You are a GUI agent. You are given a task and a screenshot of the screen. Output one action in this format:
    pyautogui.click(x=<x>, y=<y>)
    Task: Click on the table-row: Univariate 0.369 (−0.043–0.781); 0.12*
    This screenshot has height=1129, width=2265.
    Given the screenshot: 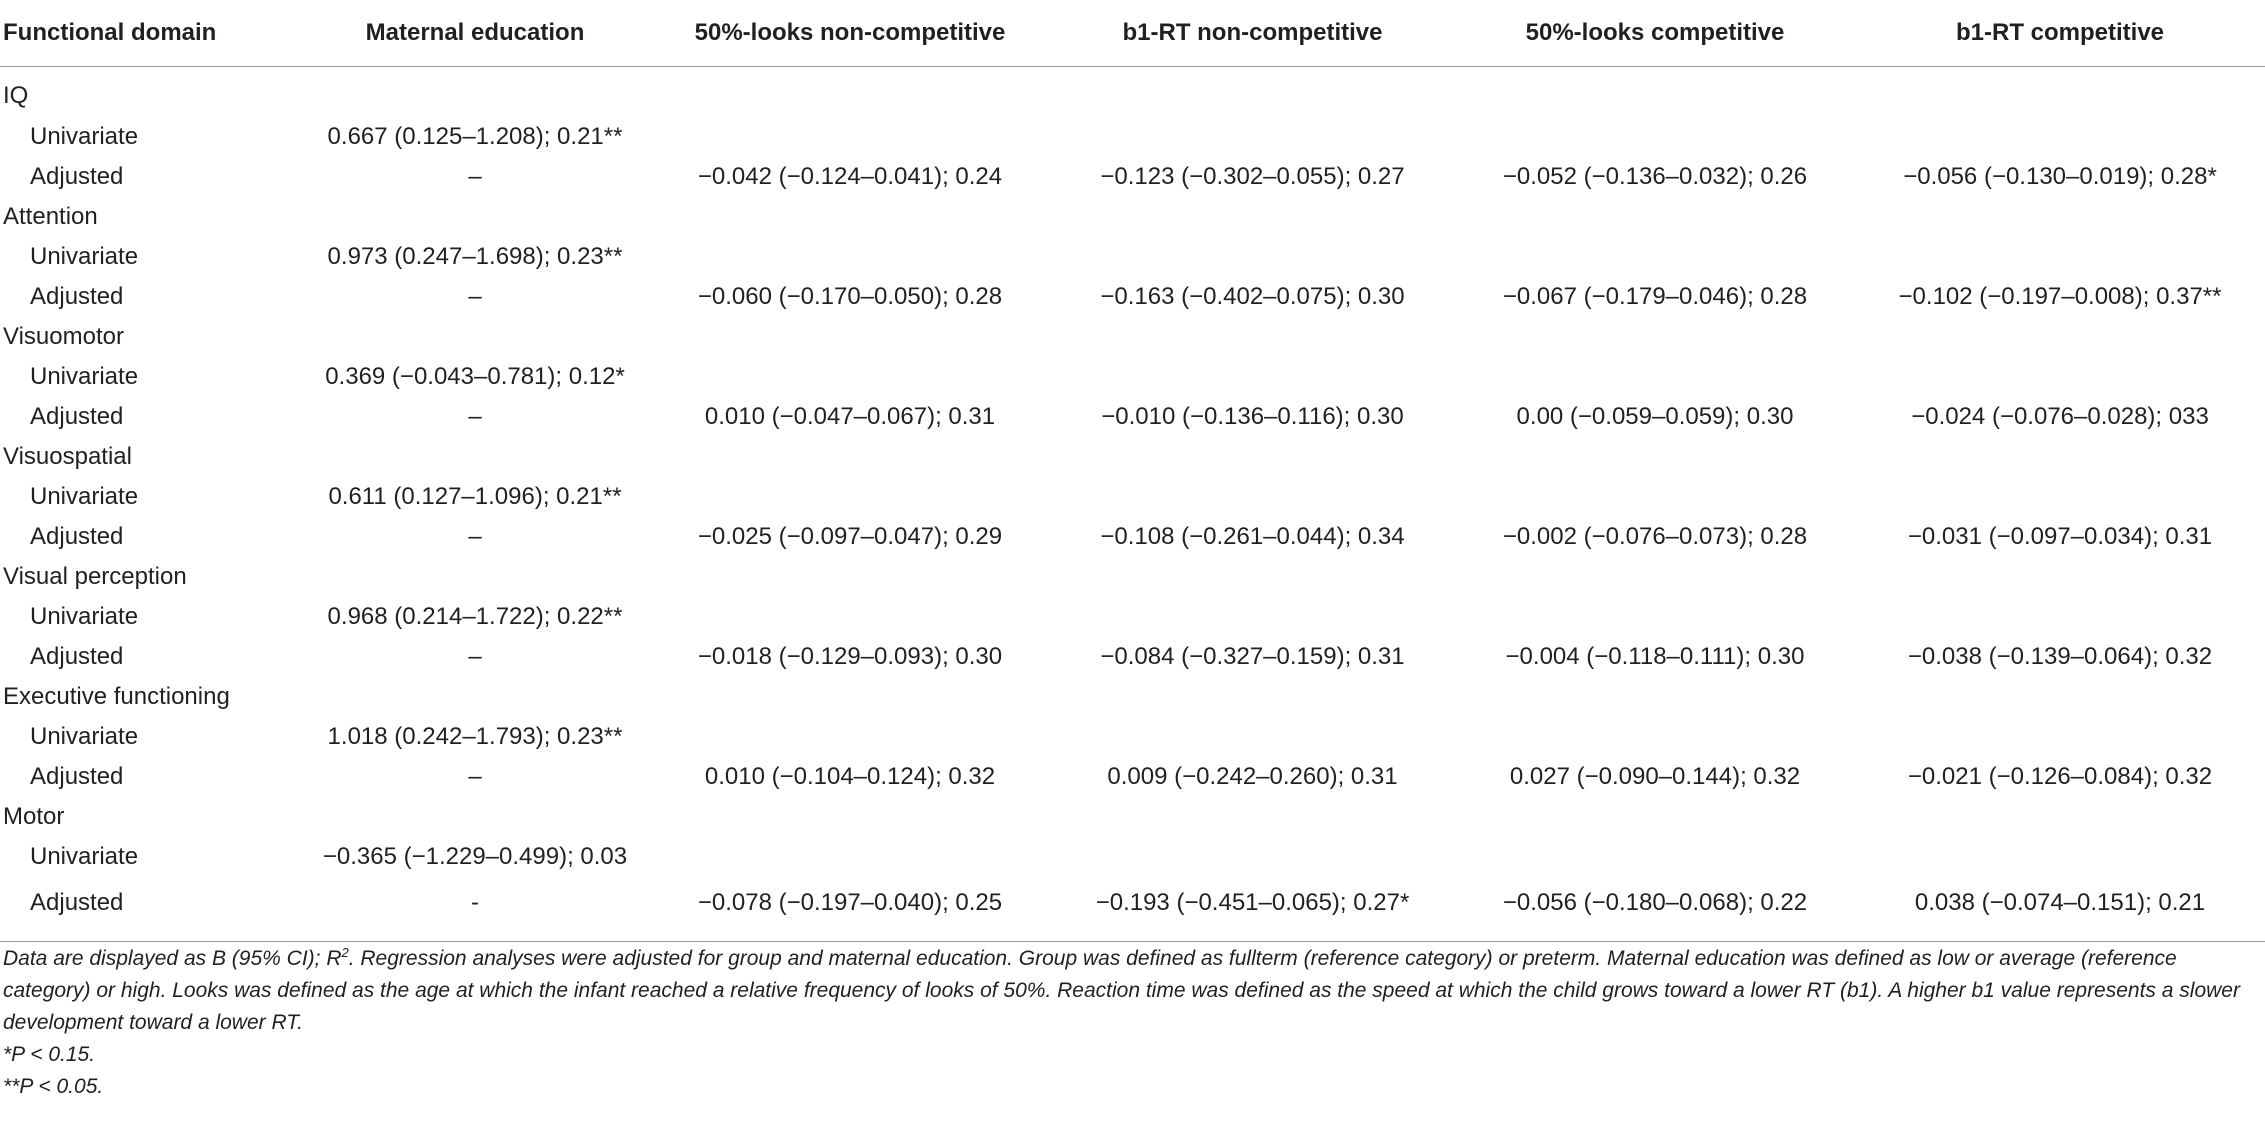 What is the action you would take?
    pyautogui.click(x=1132, y=377)
    